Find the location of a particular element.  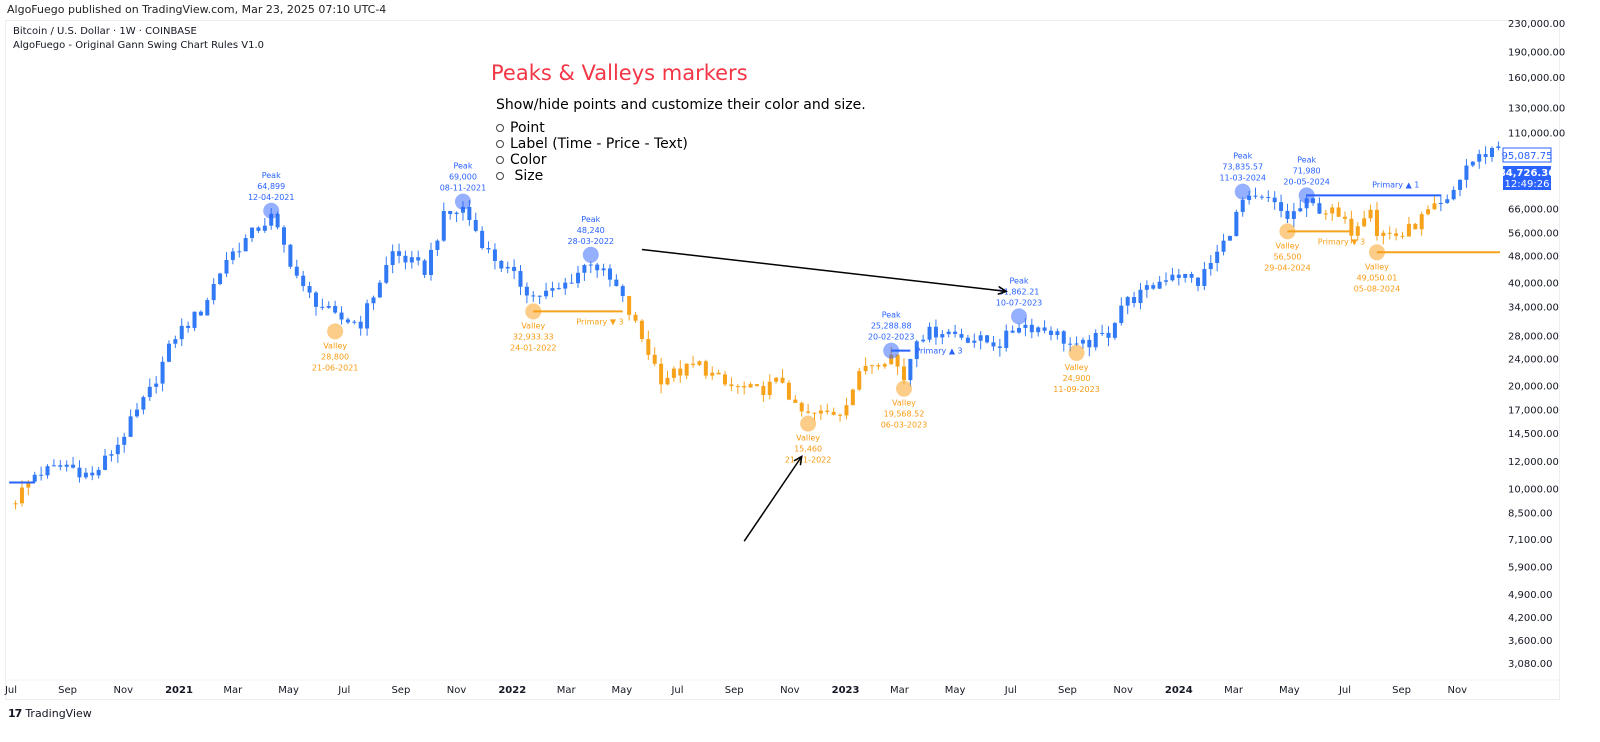

peak-label: Peak is located at coordinates (891, 315).